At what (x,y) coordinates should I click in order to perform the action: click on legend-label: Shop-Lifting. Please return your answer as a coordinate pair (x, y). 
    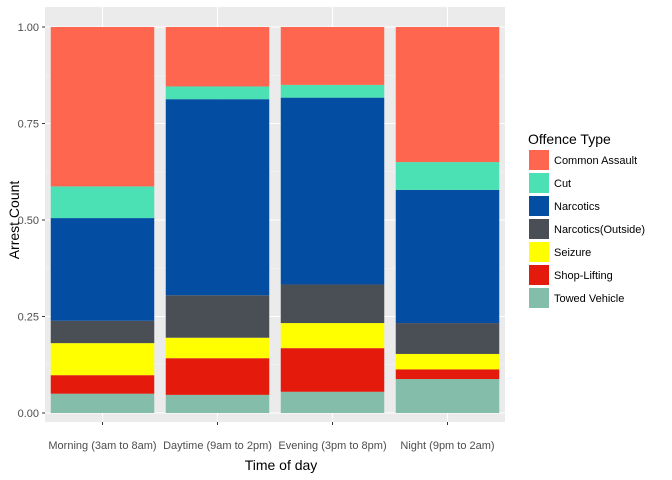
    Looking at the image, I should click on (583, 276).